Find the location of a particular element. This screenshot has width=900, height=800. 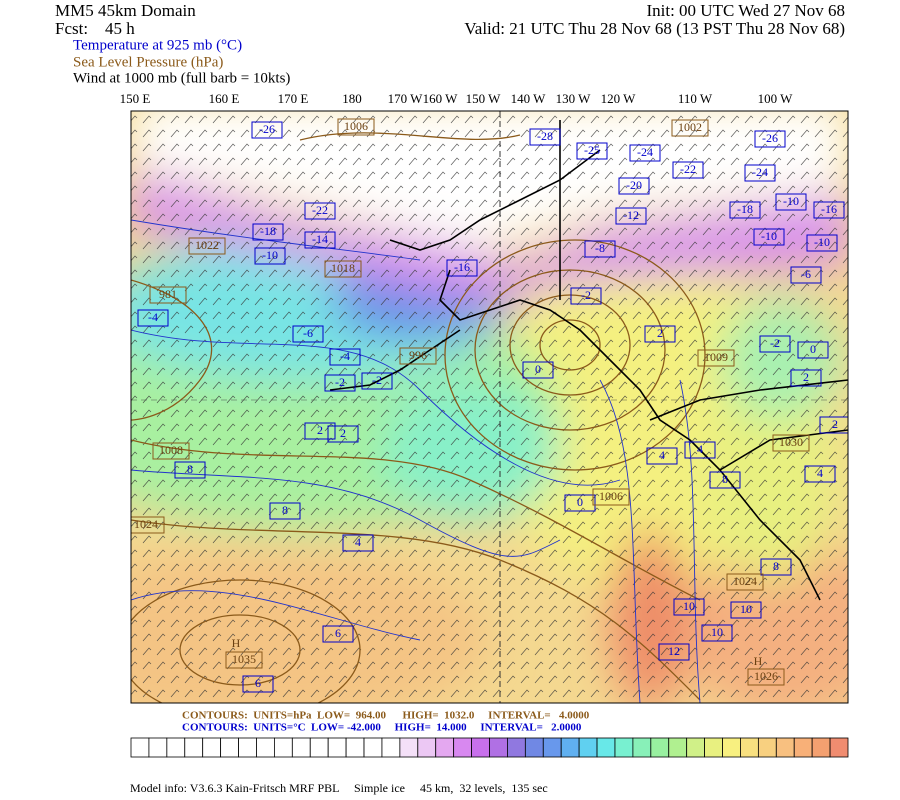

model-title: MM5 45km Domain is located at coordinates (125, 10).